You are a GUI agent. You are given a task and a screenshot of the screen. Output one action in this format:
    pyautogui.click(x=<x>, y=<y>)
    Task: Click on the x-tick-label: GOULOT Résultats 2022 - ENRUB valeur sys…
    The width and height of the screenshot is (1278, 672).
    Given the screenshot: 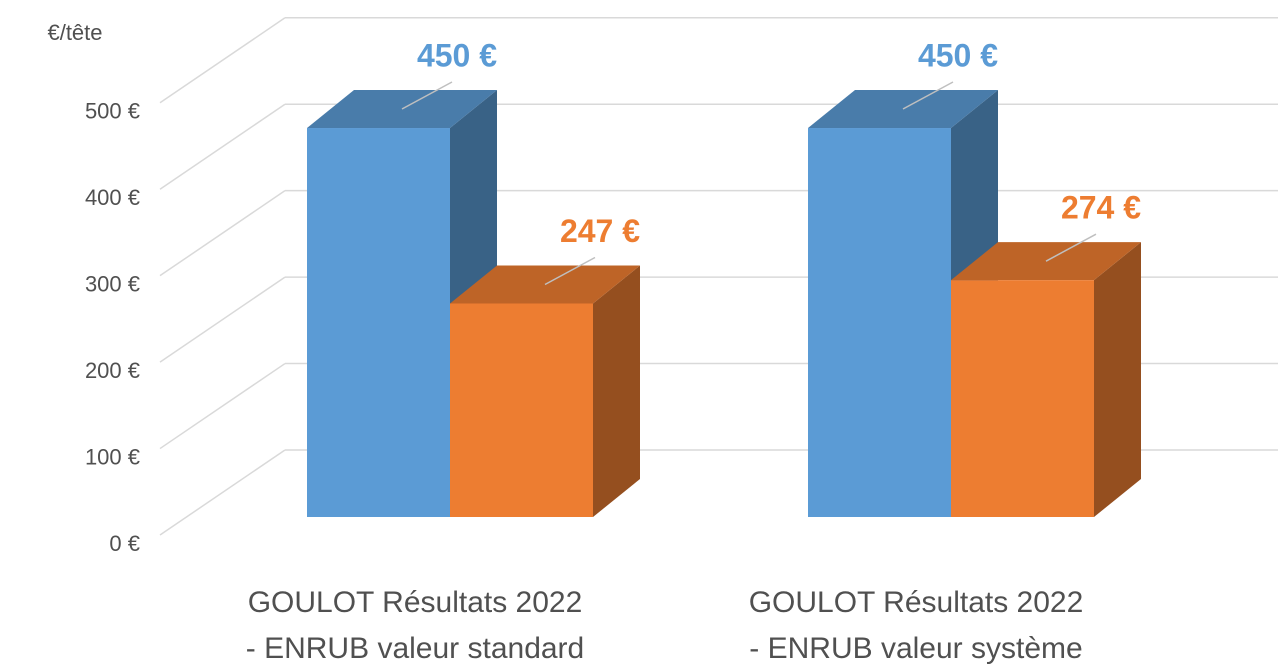 What is the action you would take?
    pyautogui.click(x=916, y=625)
    